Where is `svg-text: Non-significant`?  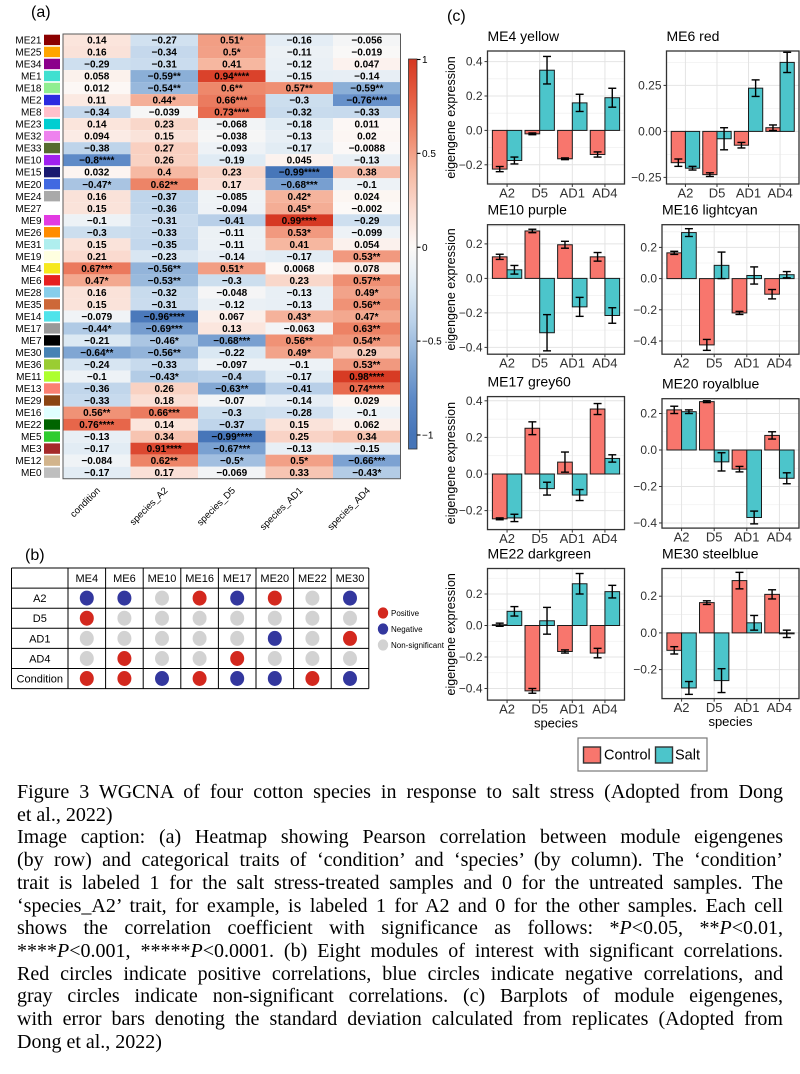
svg-text: Non-significant is located at coordinates (418, 645).